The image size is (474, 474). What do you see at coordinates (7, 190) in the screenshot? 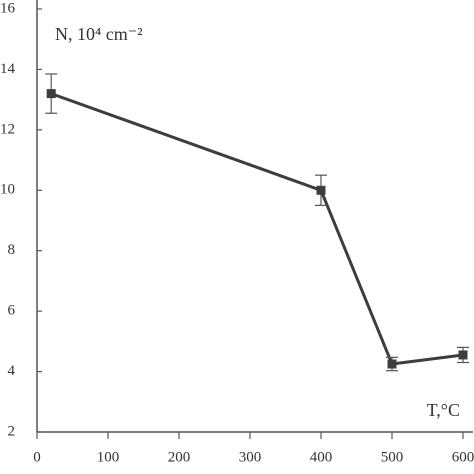
I see `y-tick-label: 10` at bounding box center [7, 190].